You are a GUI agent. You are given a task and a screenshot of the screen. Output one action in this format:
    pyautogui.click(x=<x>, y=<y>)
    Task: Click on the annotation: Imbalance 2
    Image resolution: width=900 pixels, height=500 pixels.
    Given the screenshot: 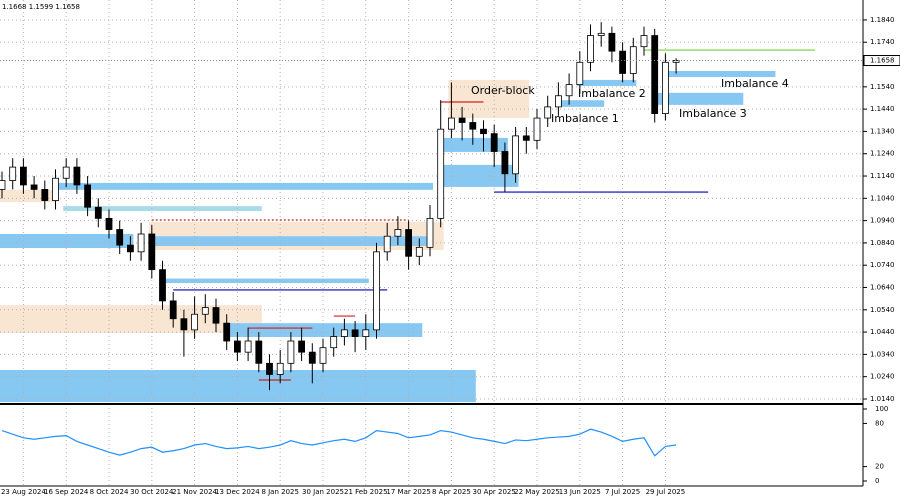 What is the action you would take?
    pyautogui.click(x=612, y=93)
    